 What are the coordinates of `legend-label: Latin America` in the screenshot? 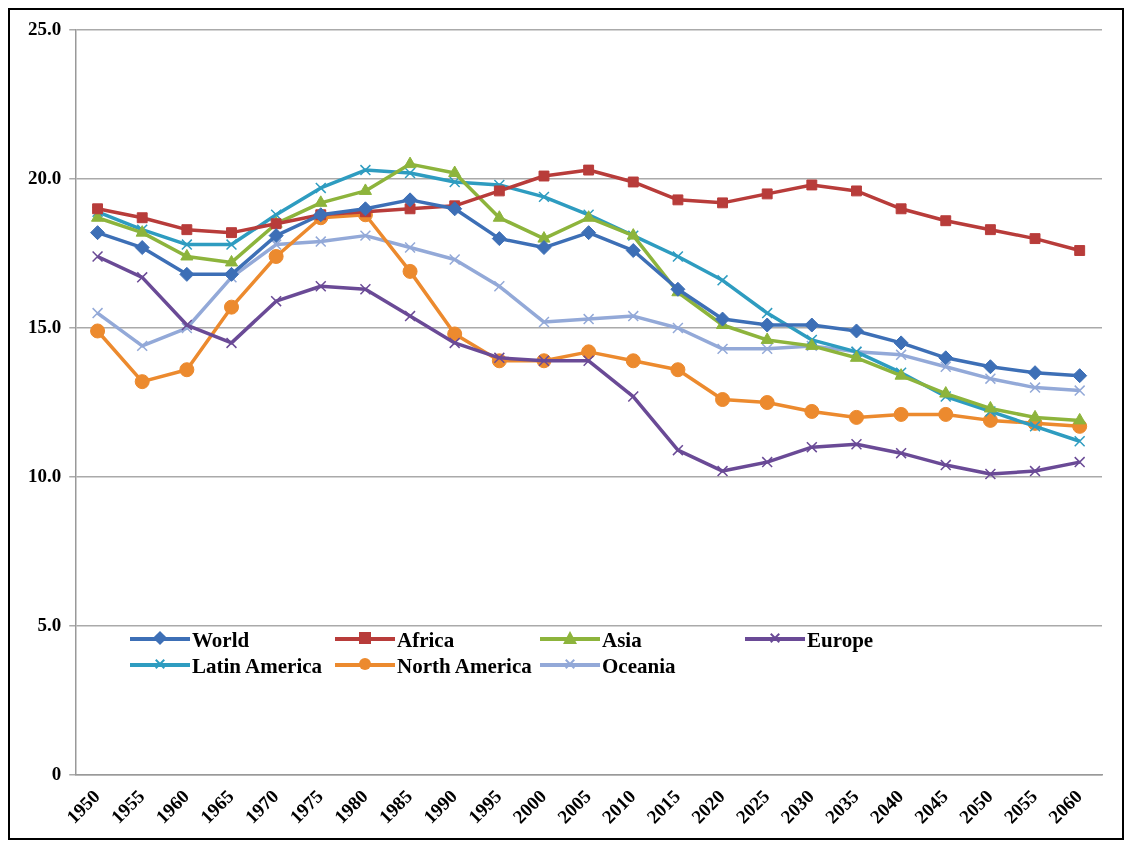 It's located at (257, 666).